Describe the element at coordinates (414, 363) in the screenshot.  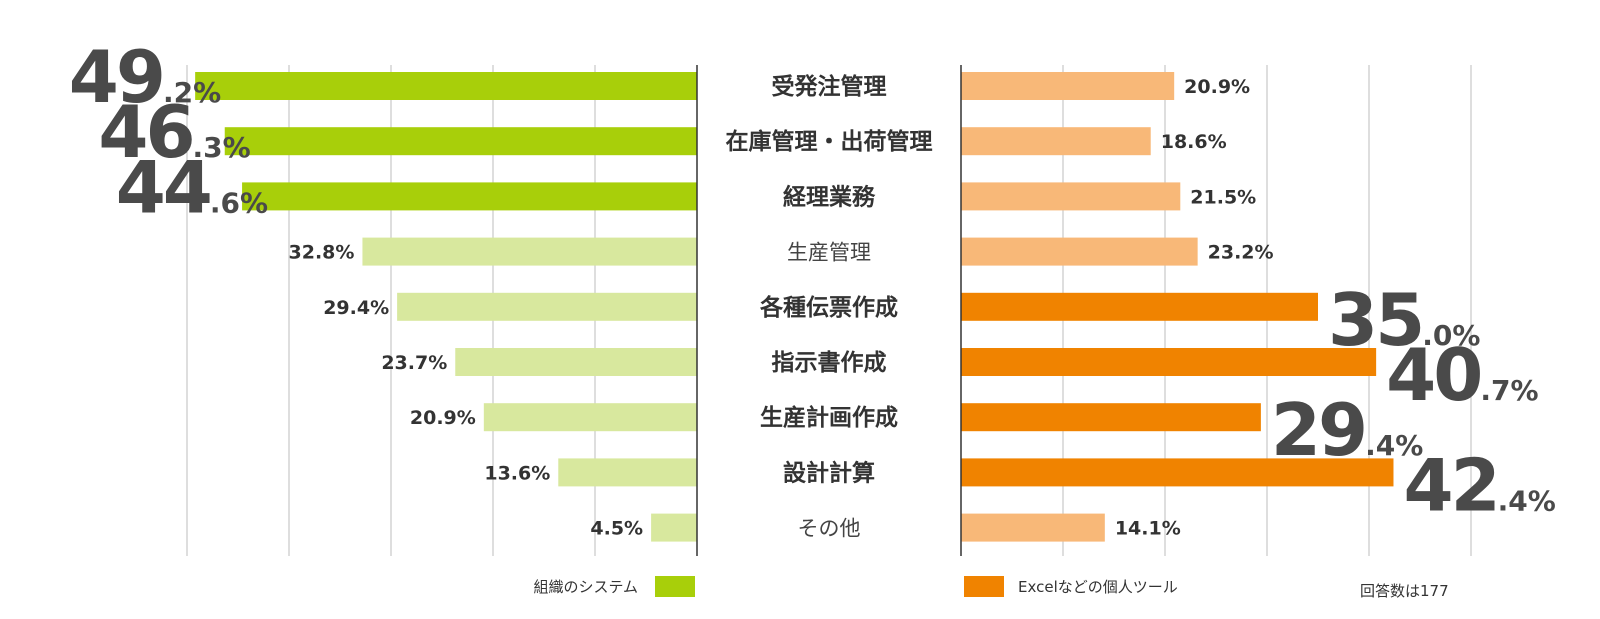
I see `bar-label-org-system-5: 23.7%` at that location.